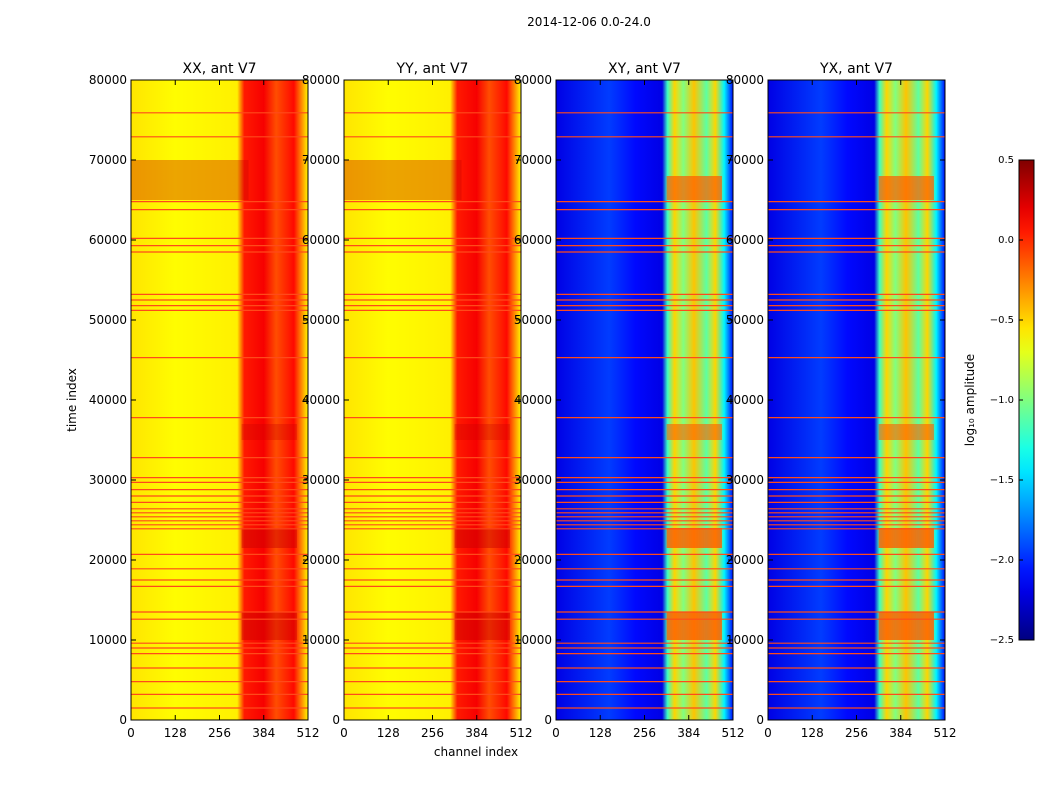 This screenshot has height=800, width=1050. Describe the element at coordinates (1002, 320) in the screenshot. I see `colorbar-tick-label: −0.5` at that location.